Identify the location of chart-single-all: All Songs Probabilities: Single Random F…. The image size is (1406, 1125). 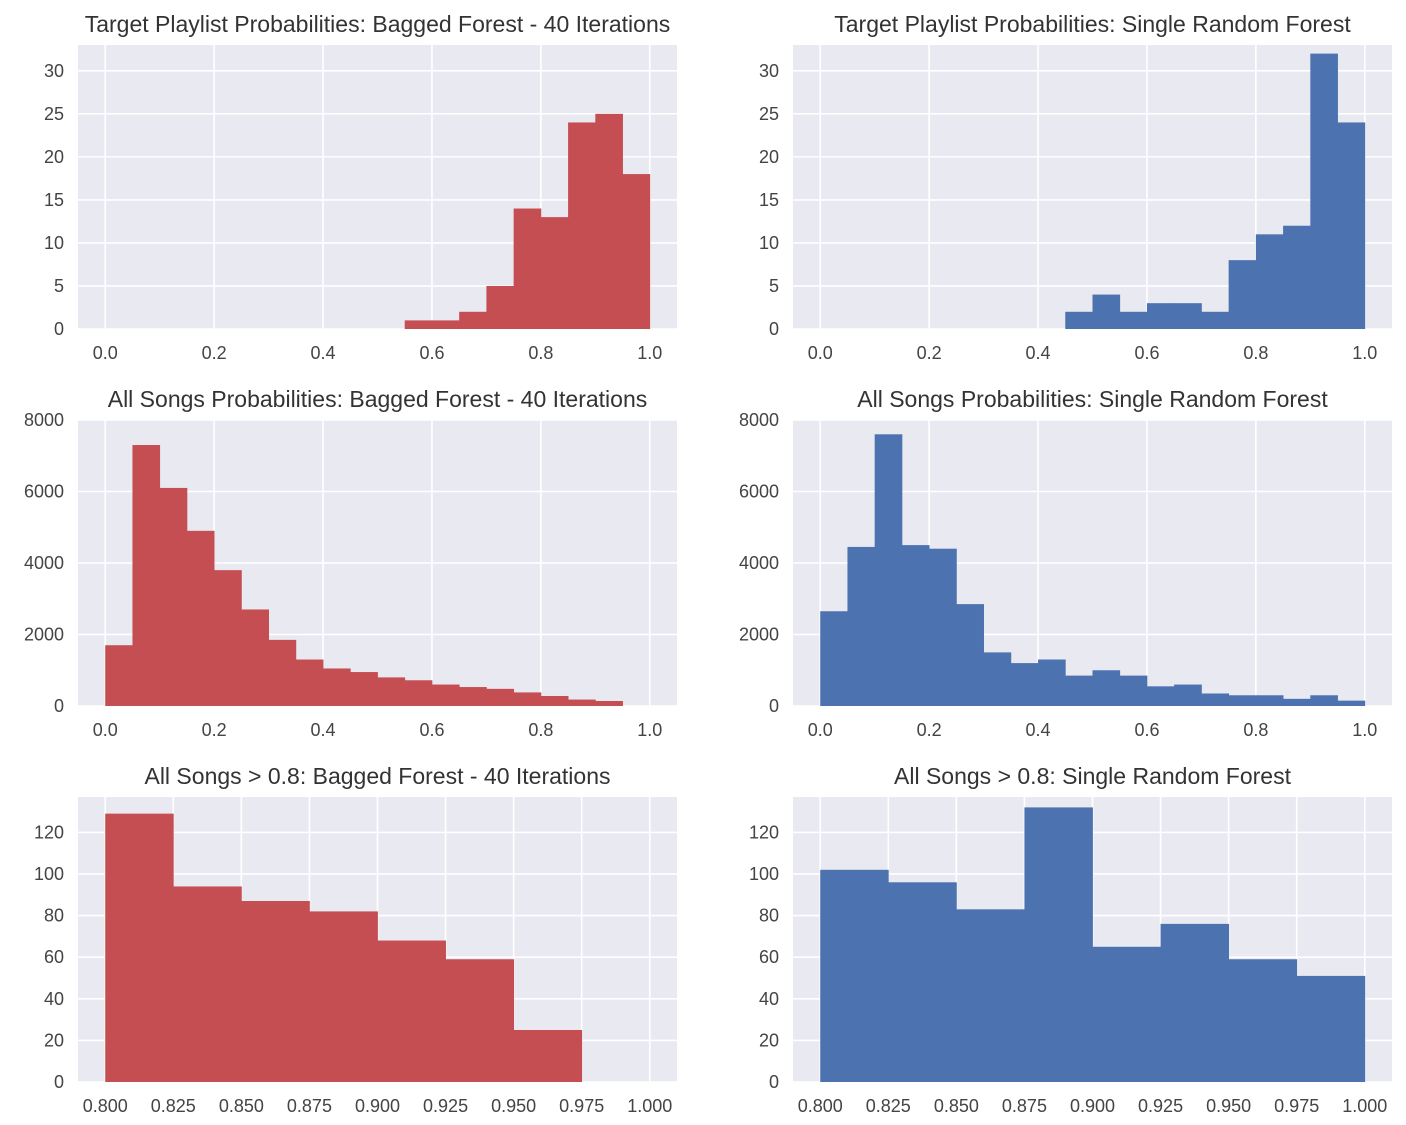
(1065, 563).